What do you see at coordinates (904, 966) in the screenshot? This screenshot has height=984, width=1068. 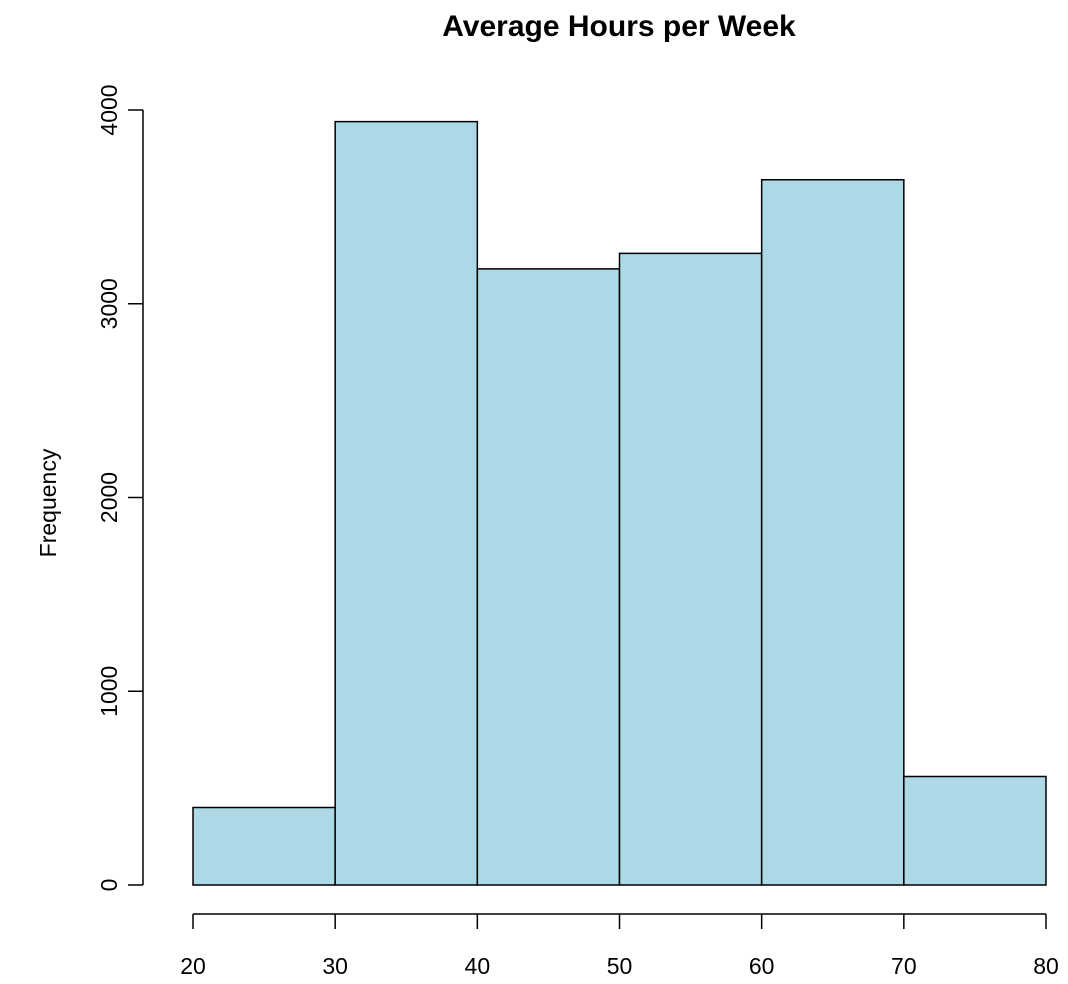 I see `x-tick-label: 70` at bounding box center [904, 966].